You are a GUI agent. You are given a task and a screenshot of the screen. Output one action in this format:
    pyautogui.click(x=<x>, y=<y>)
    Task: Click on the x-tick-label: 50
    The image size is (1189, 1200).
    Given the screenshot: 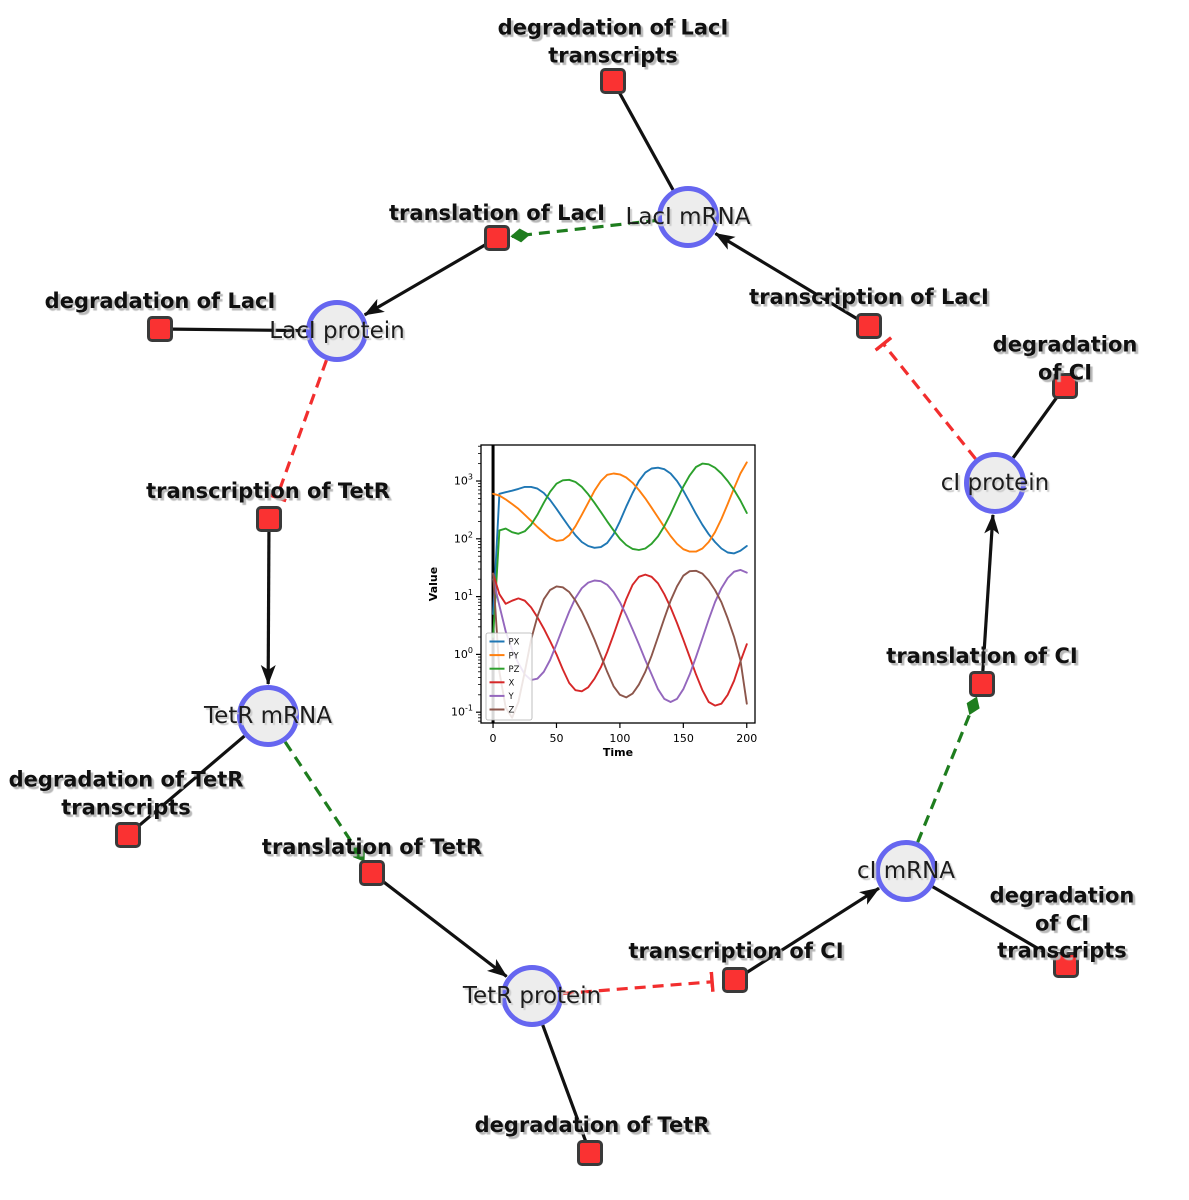 What is the action you would take?
    pyautogui.click(x=556, y=738)
    